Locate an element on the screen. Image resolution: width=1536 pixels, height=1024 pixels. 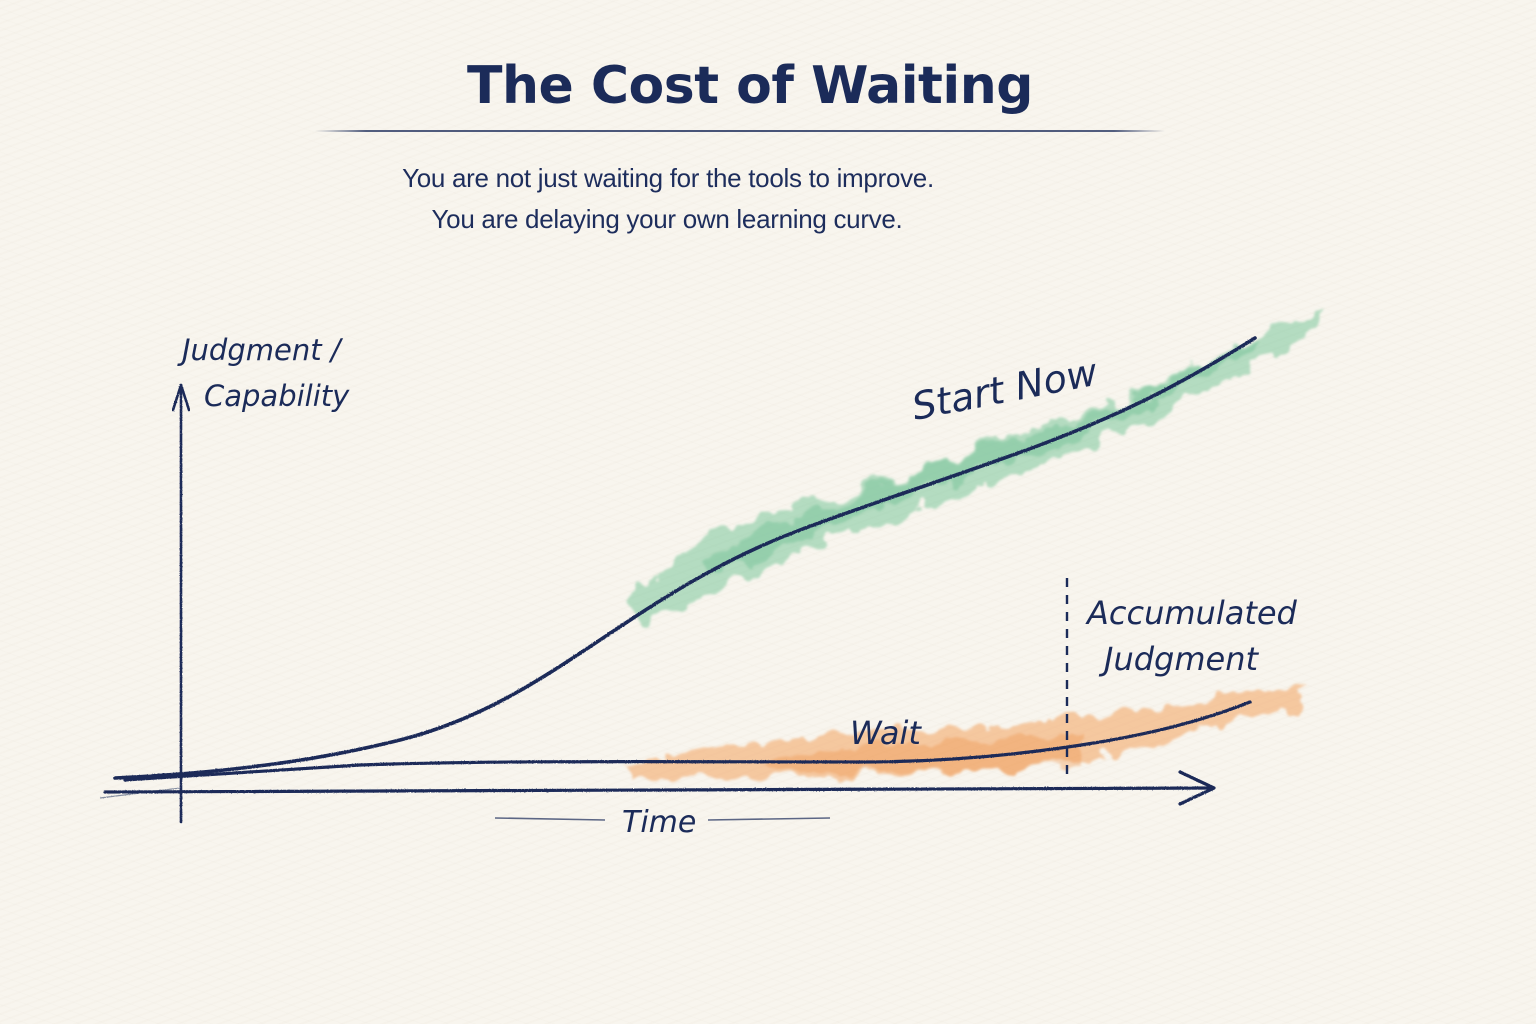
page-title: The Cost of Waiting is located at coordinates (750, 86).